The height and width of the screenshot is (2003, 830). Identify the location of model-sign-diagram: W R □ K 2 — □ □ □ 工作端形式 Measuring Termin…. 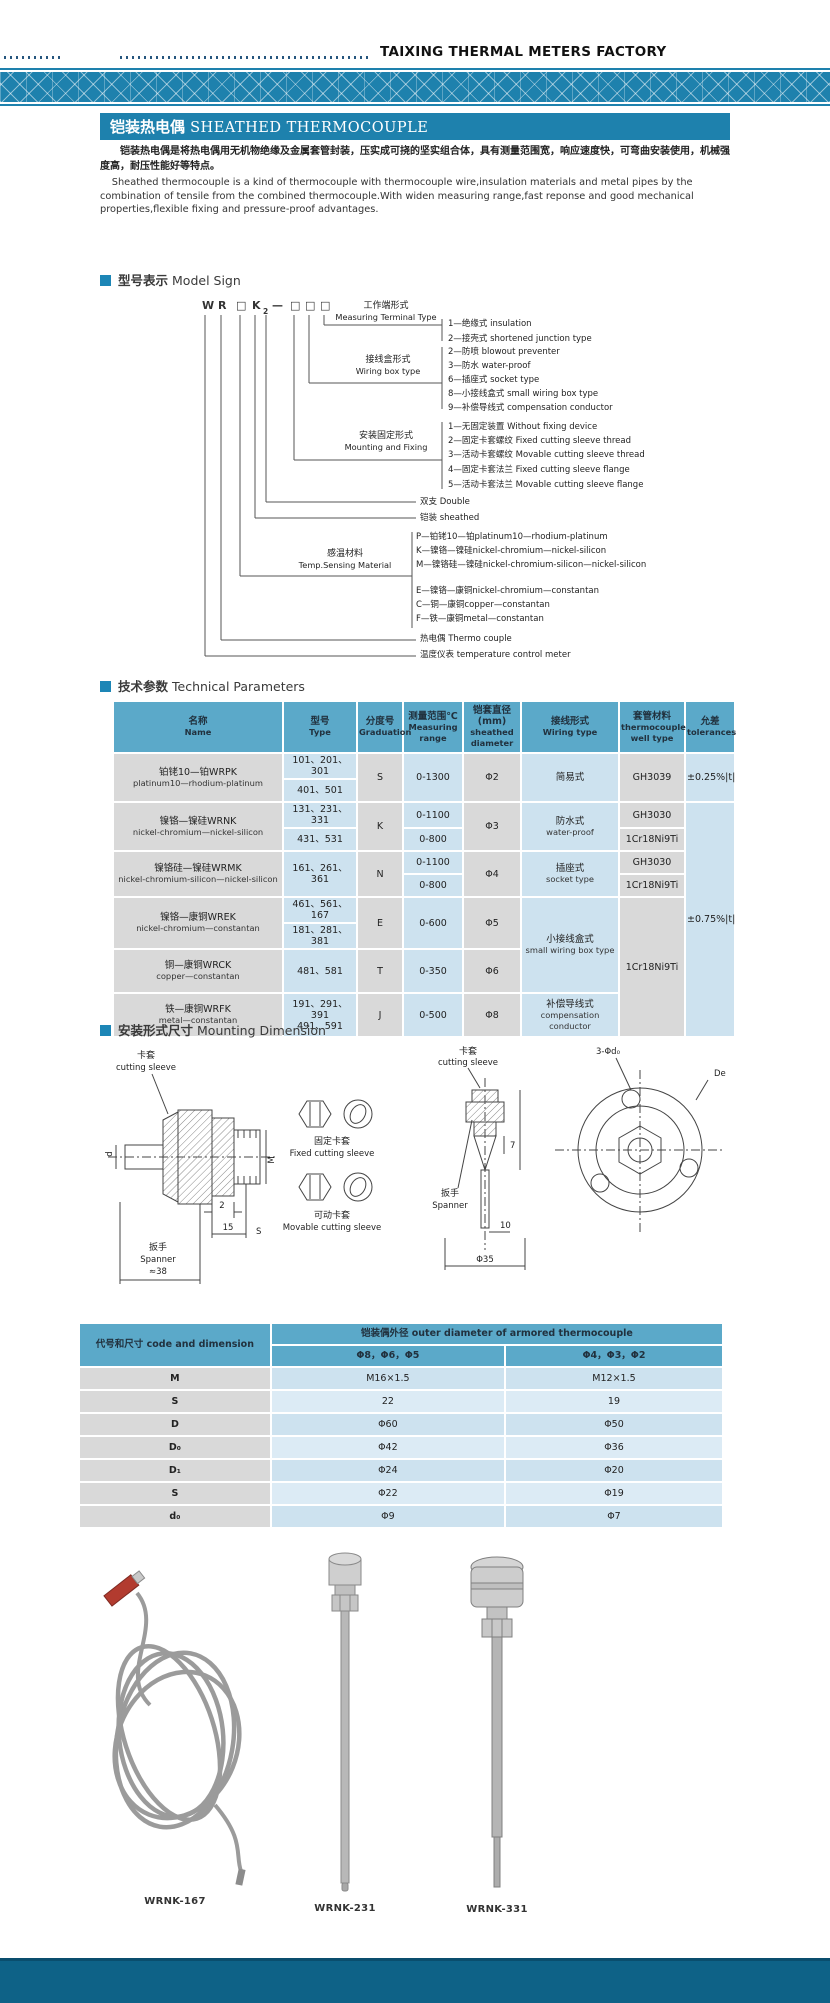
(415, 484).